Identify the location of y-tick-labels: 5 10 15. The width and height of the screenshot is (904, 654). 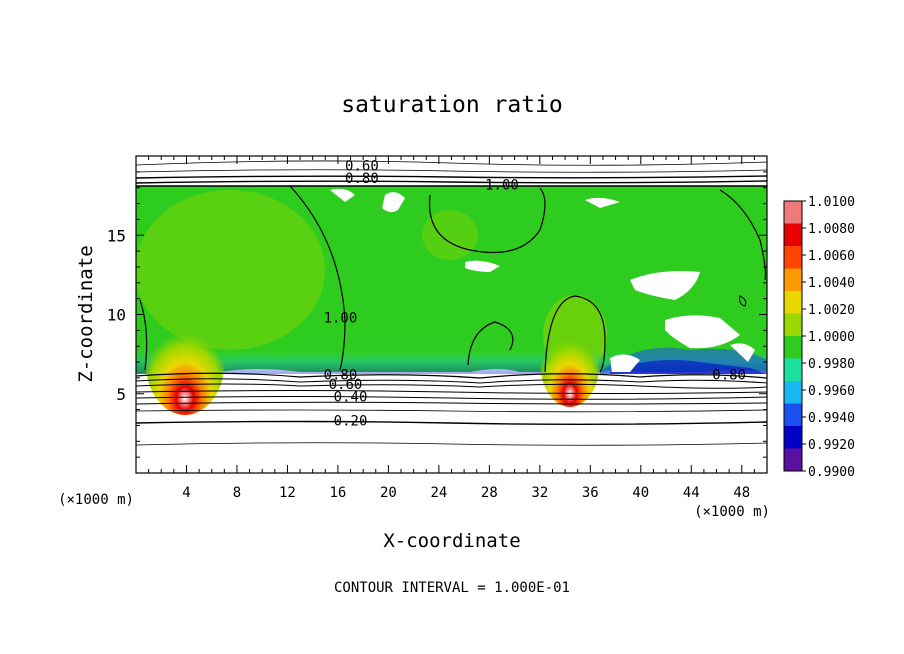
(116, 315).